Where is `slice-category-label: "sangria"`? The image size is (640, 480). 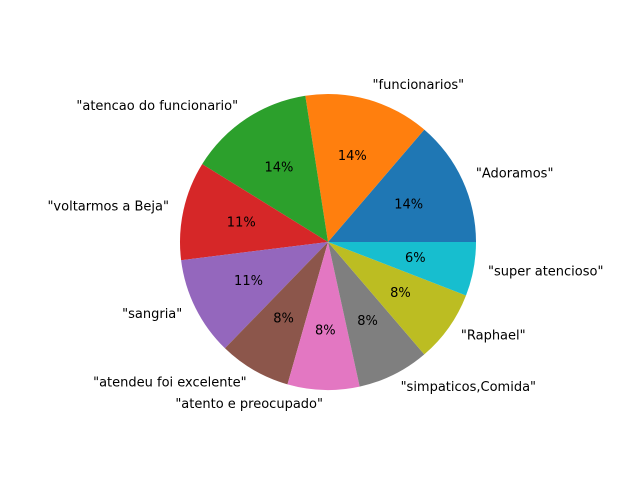 slice-category-label: "sangria" is located at coordinates (152, 314).